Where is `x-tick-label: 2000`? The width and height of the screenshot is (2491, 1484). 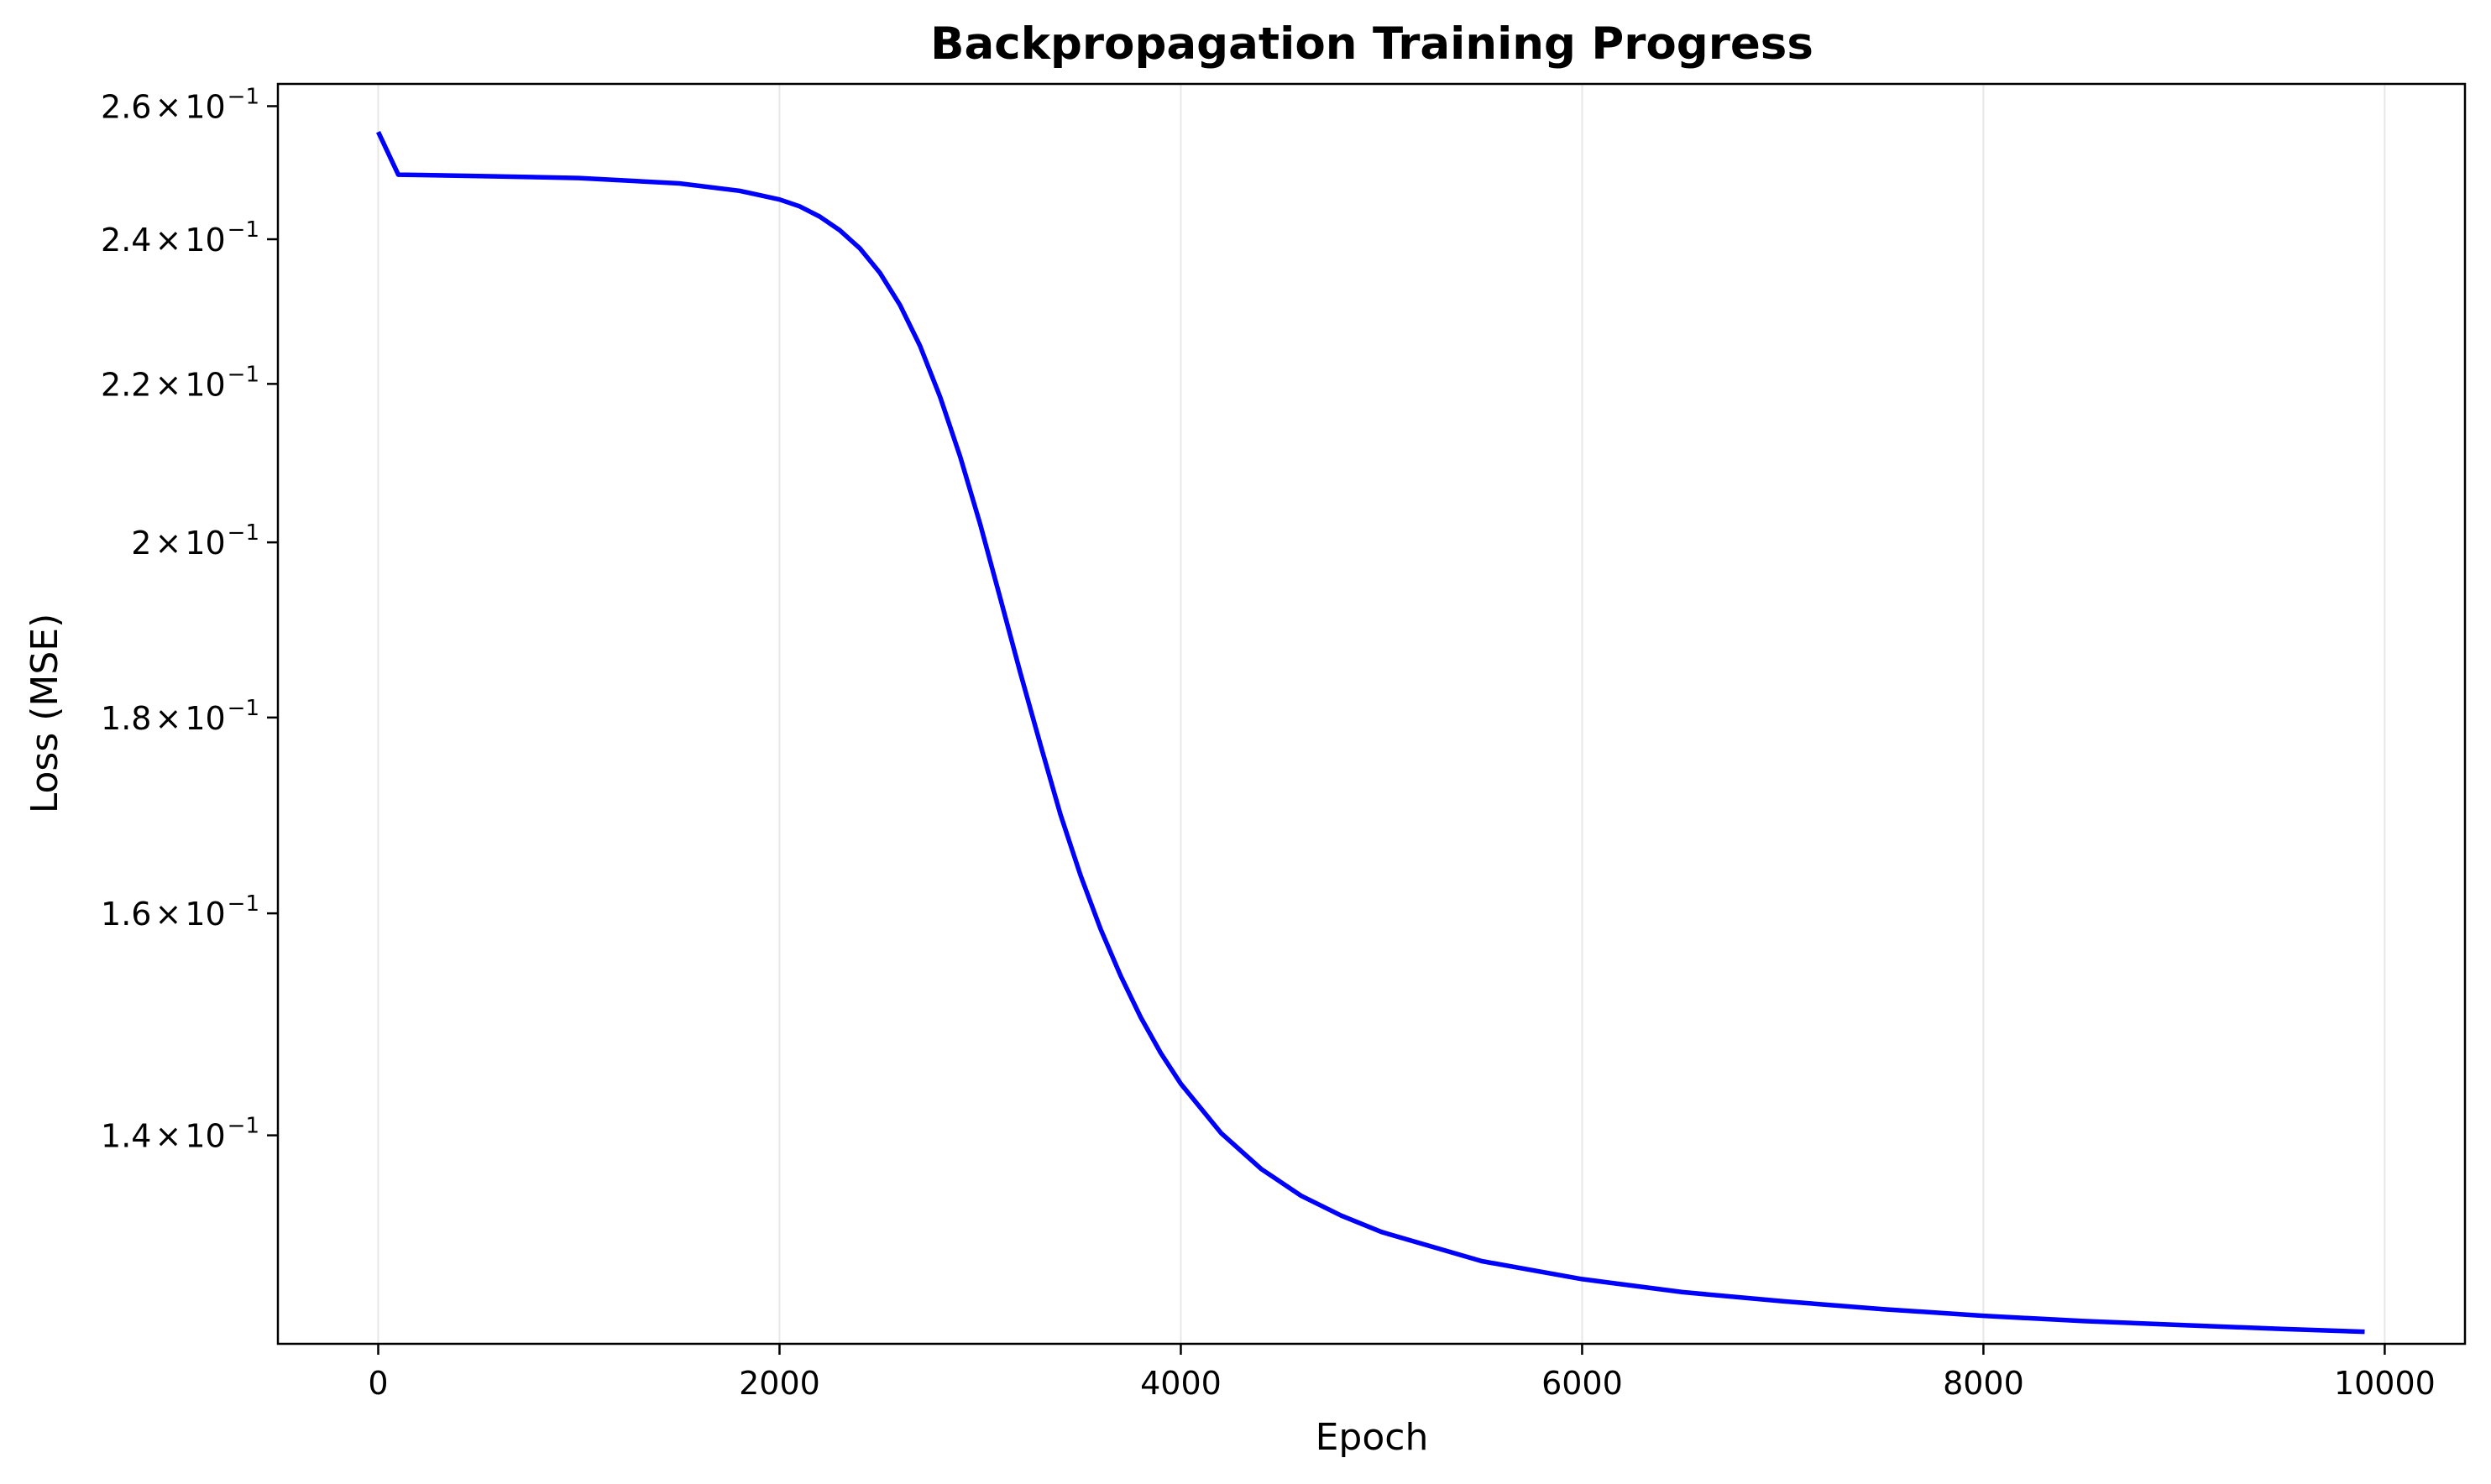
x-tick-label: 2000 is located at coordinates (780, 1383).